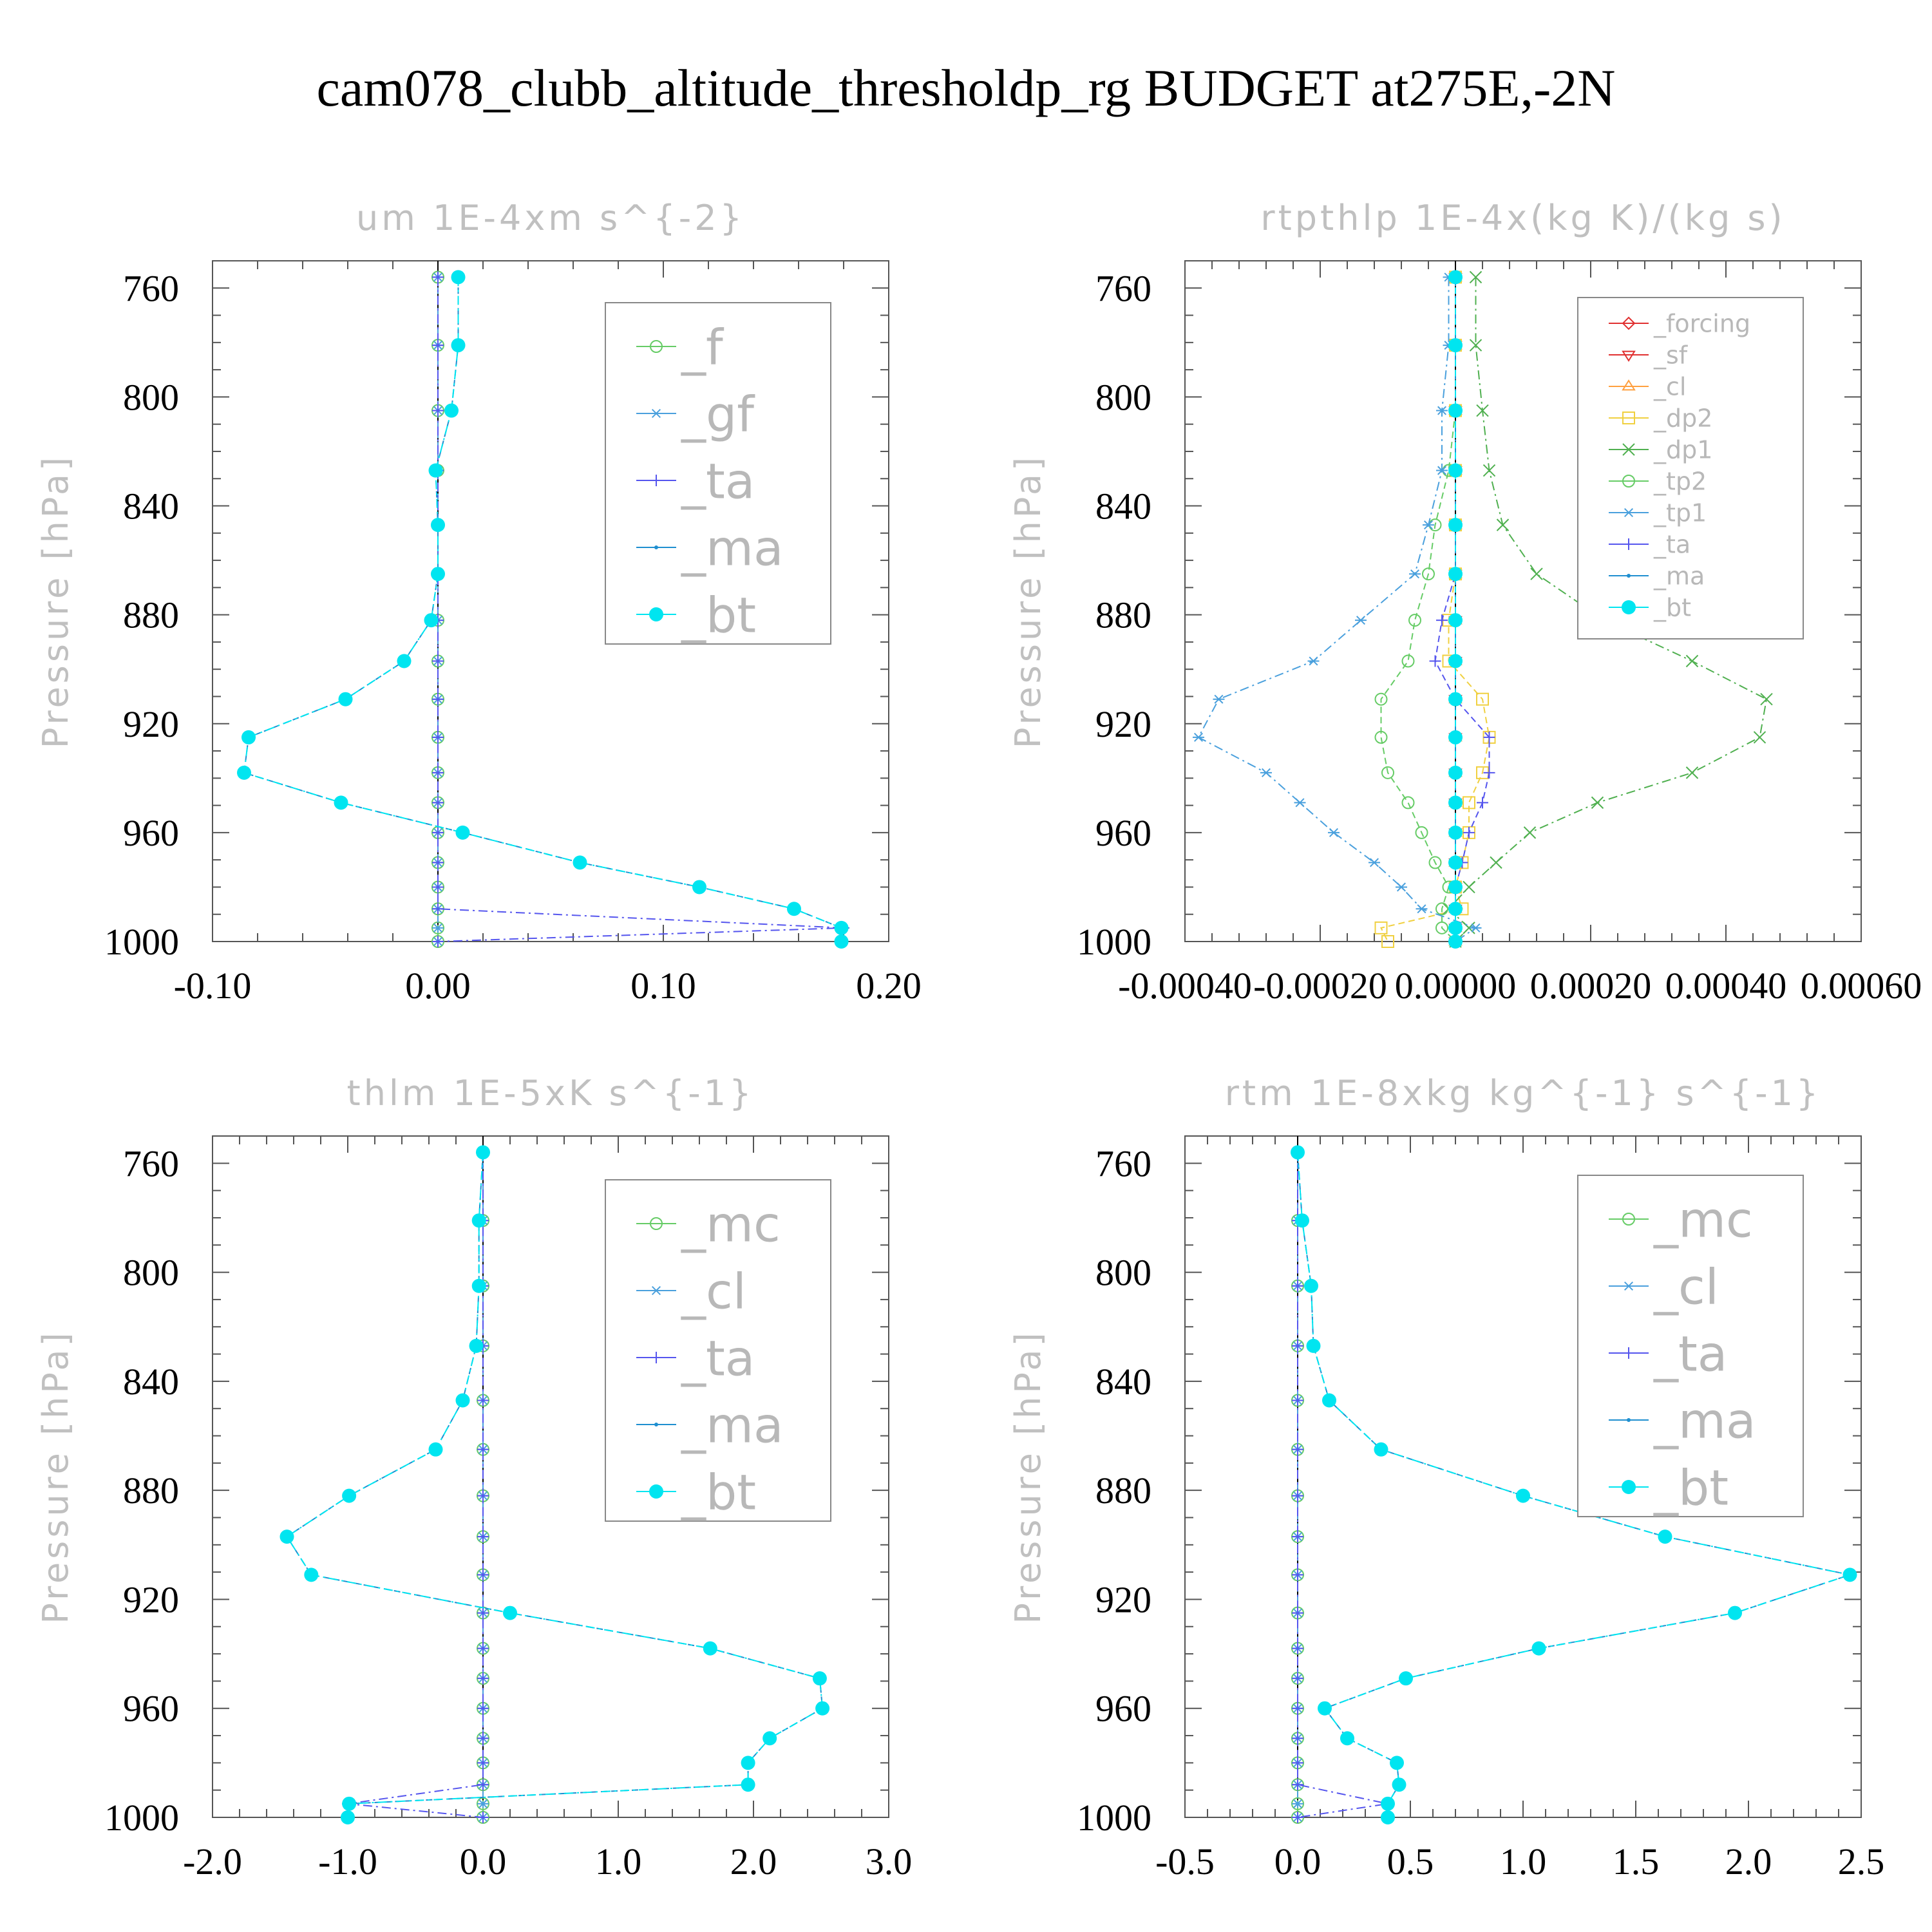 The image size is (1932, 1932). Describe the element at coordinates (732, 547) in the screenshot. I see `legend-label: _ma` at that location.